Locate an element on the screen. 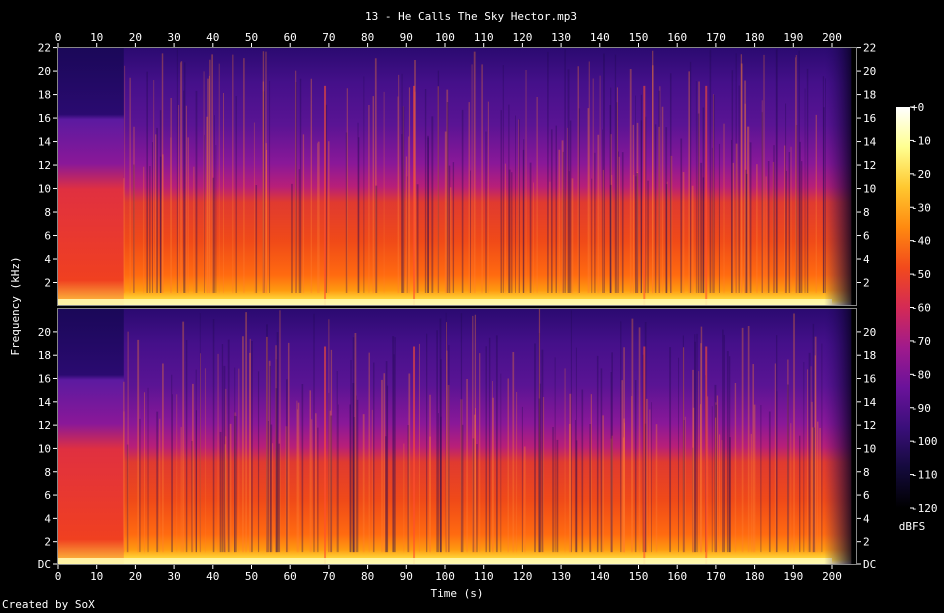 This screenshot has height=613, width=944. colorbar-tick-label: -70 is located at coordinates (921, 341).